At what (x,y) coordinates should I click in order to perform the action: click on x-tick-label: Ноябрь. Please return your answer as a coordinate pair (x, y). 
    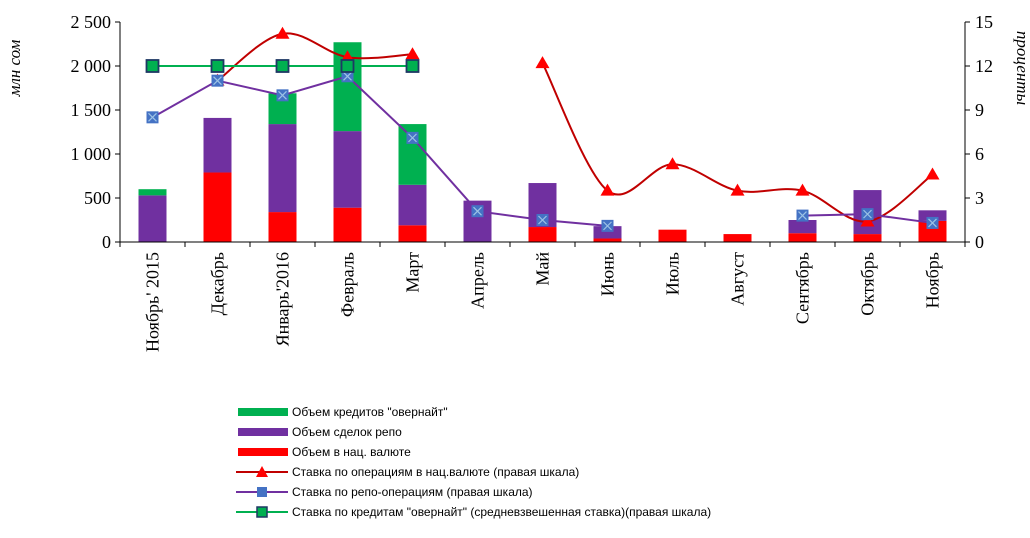
    Looking at the image, I should click on (933, 280).